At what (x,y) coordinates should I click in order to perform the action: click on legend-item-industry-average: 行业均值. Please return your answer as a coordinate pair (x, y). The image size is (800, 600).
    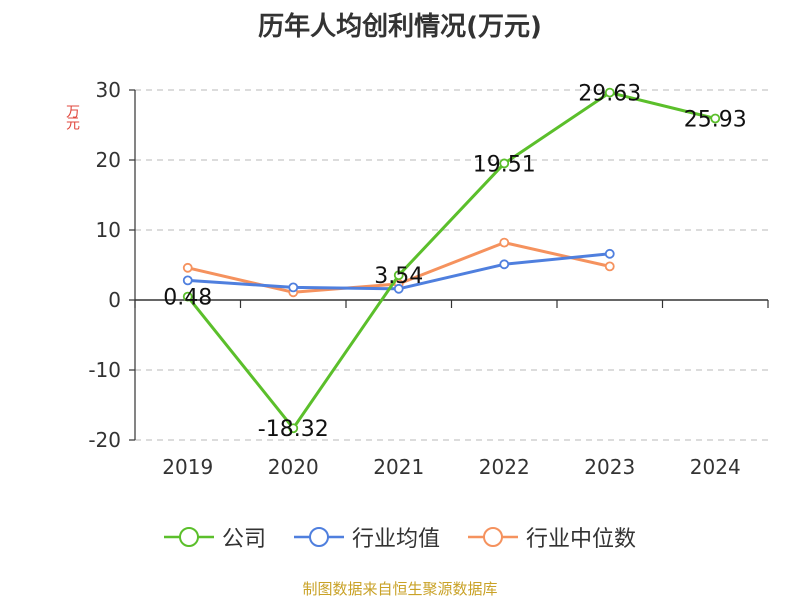
    Looking at the image, I should click on (366, 537).